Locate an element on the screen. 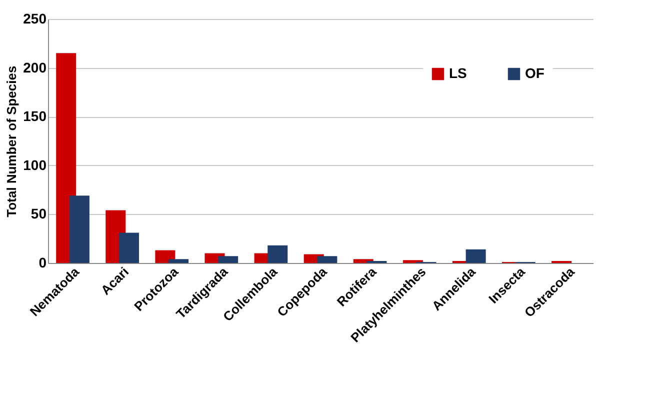  y-tick-label: 0 is located at coordinates (42, 262).